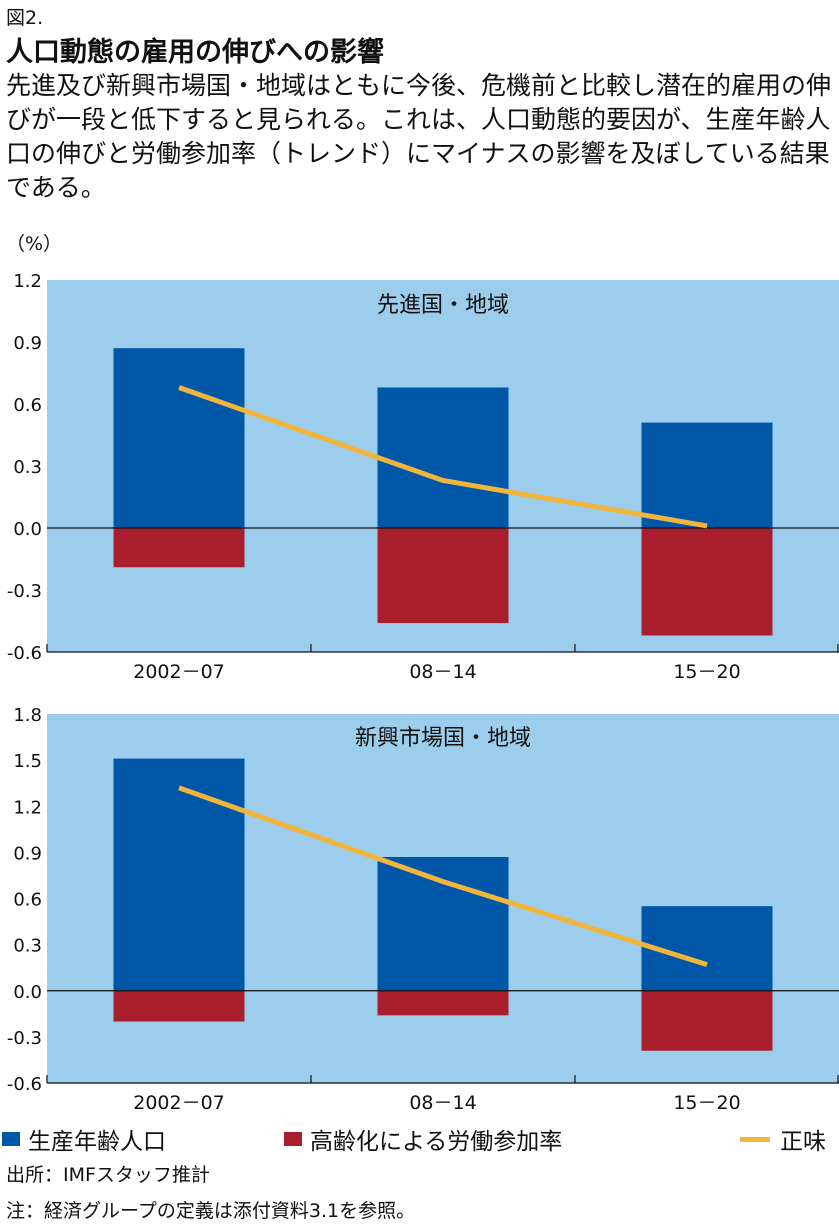 Image resolution: width=839 pixels, height=1229 pixels. I want to click on footnote: 注：経済グループの定義は添付資料3.1を参照。, so click(211, 1211).